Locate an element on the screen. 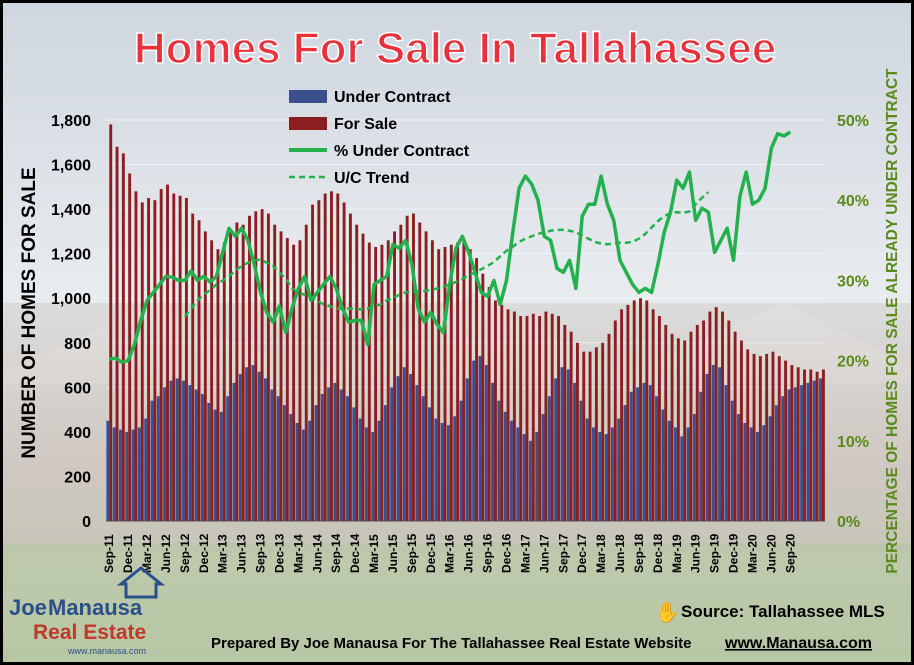 The image size is (914, 665). x-tick-label: Jun-16 is located at coordinates (469, 553).